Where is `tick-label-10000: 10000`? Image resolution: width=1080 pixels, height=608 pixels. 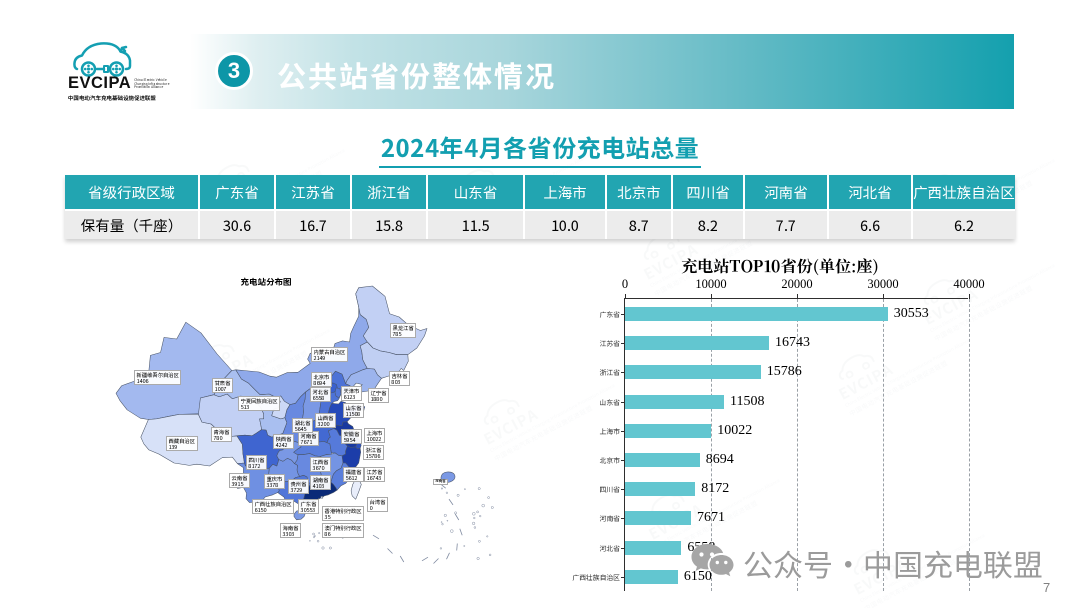
tick-label-10000: 10000 is located at coordinates (711, 283).